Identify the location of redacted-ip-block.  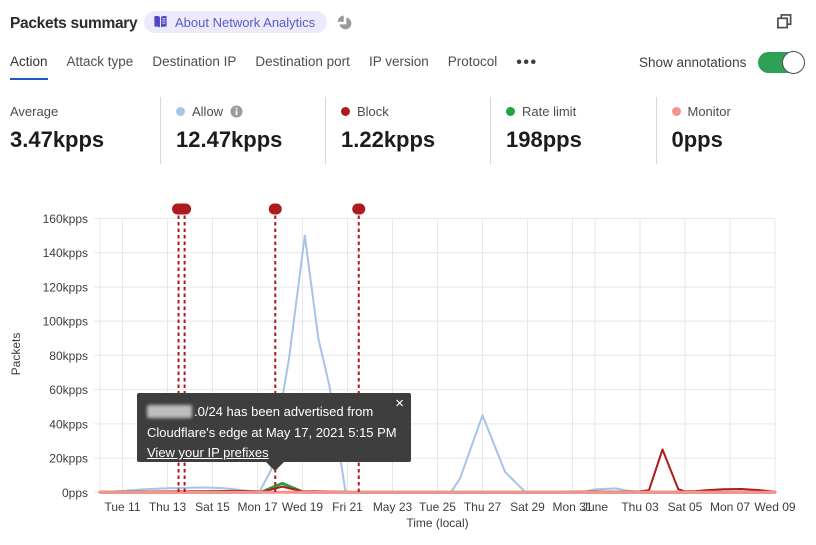
(169, 411).